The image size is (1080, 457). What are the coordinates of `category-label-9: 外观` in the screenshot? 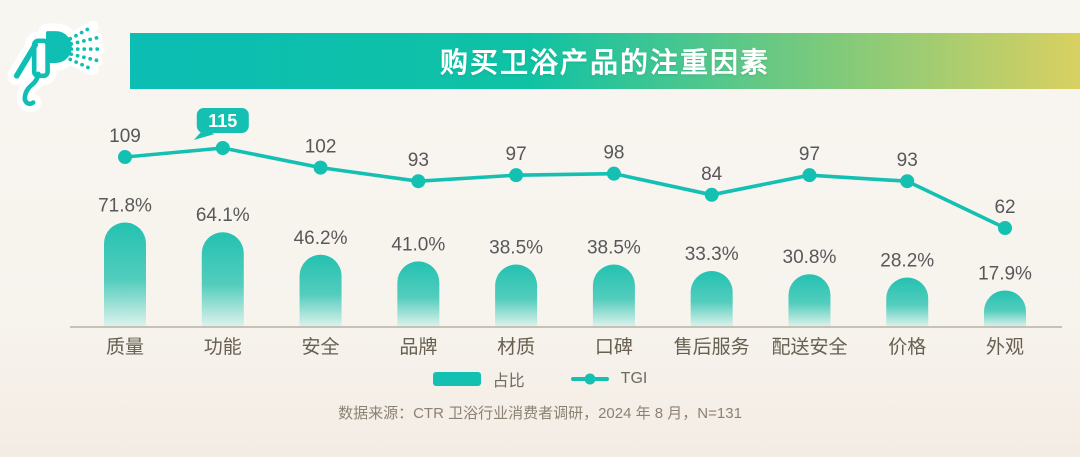 It's located at (1005, 347).